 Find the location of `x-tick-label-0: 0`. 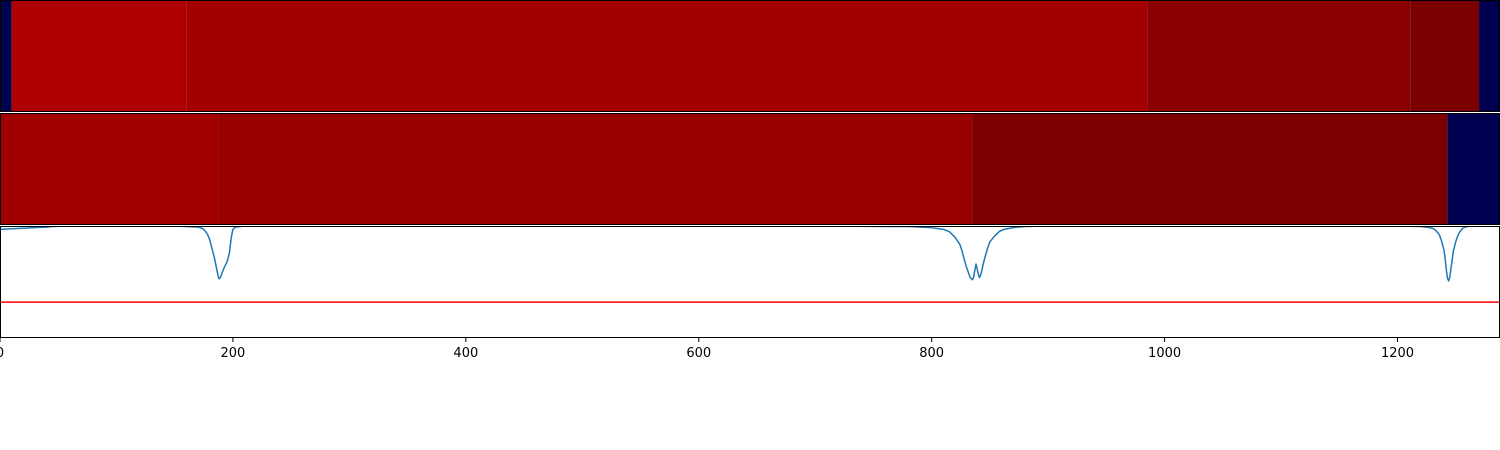

x-tick-label-0: 0 is located at coordinates (2, 353).